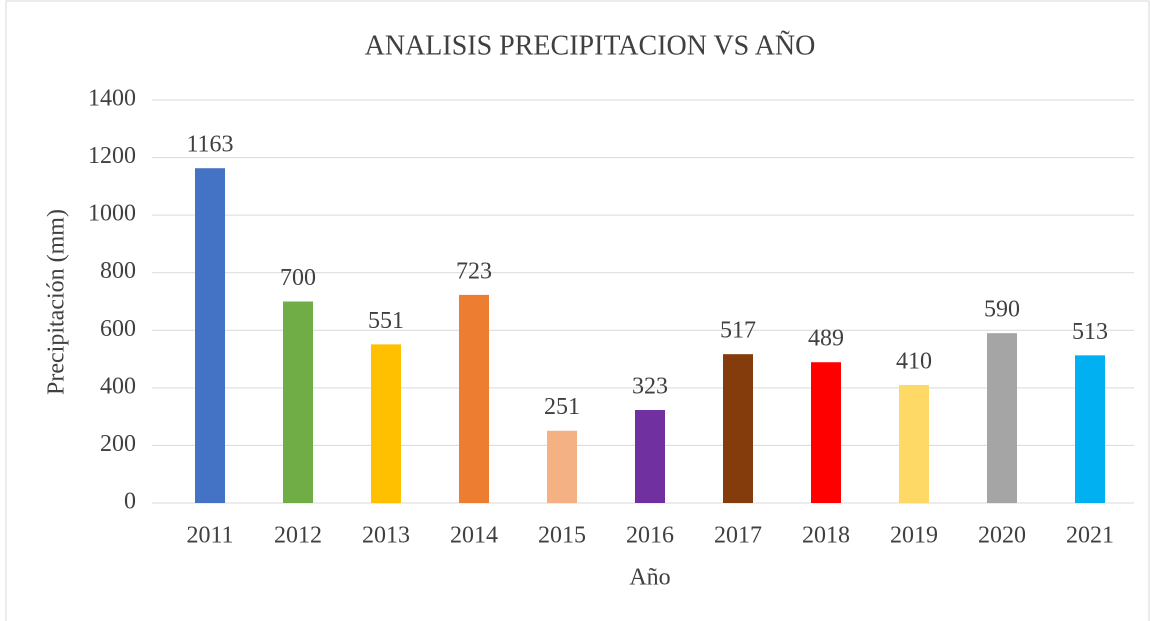 This screenshot has width=1150, height=621. What do you see at coordinates (130, 502) in the screenshot?
I see `y-tick-label: 0` at bounding box center [130, 502].